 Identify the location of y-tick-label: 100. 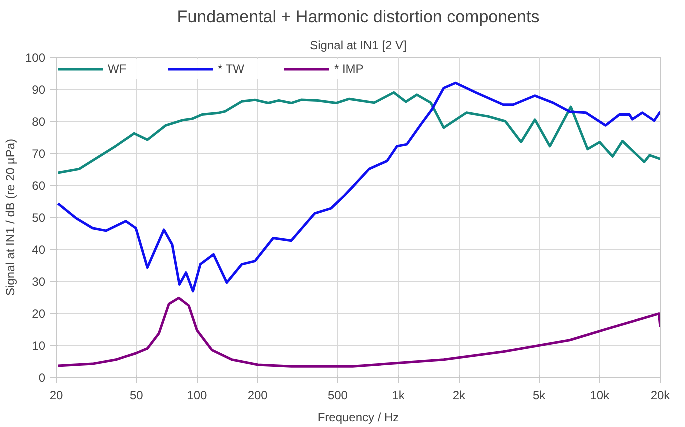
(35, 58).